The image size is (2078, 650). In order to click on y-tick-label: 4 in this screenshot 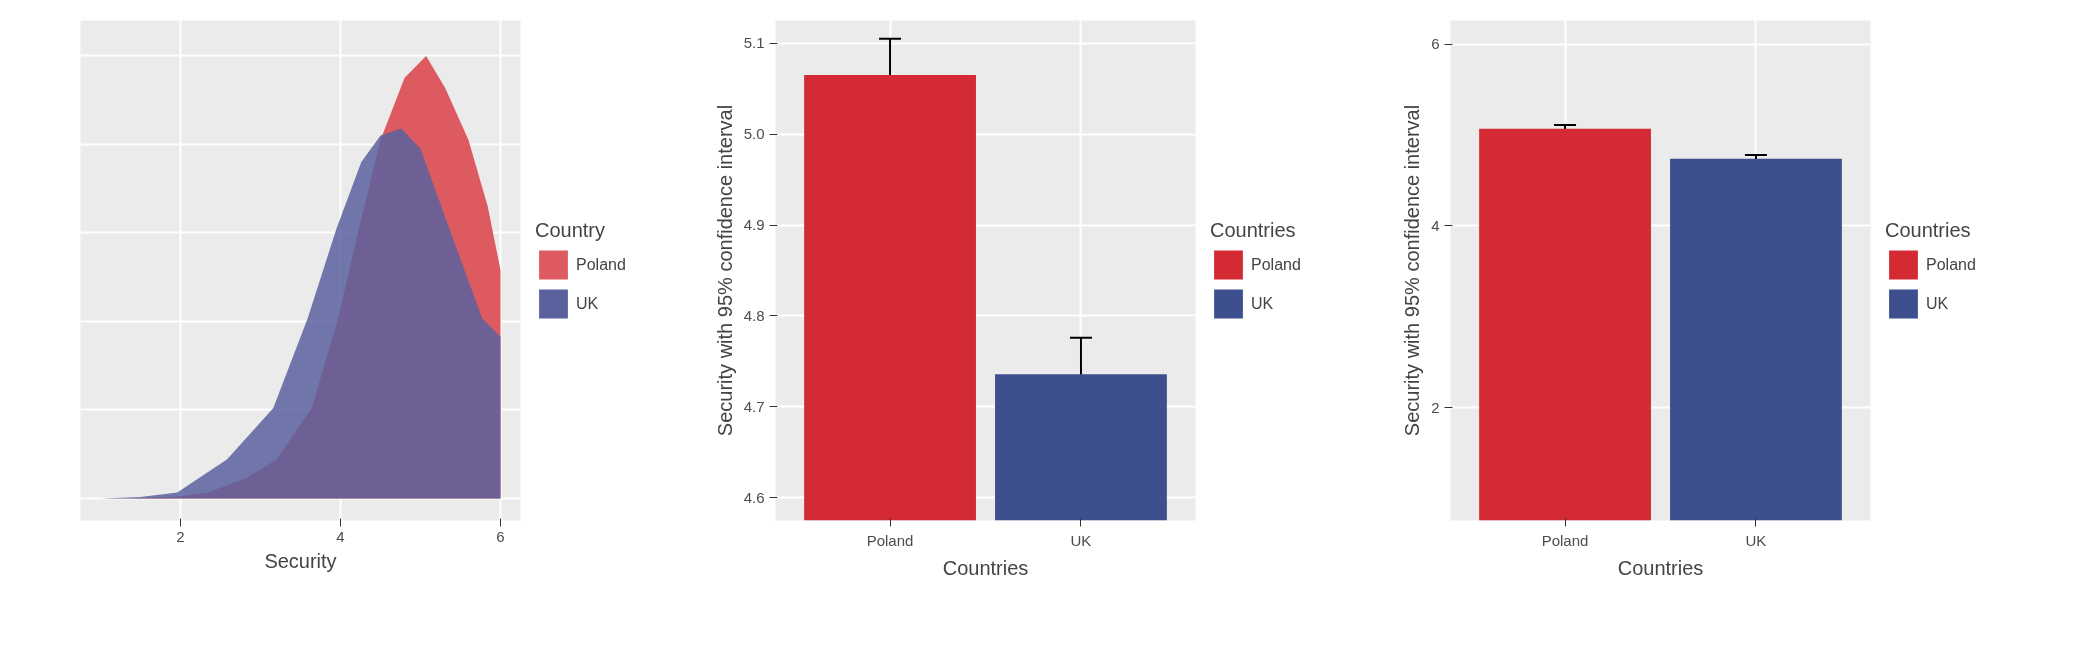, I will do `click(1435, 225)`.